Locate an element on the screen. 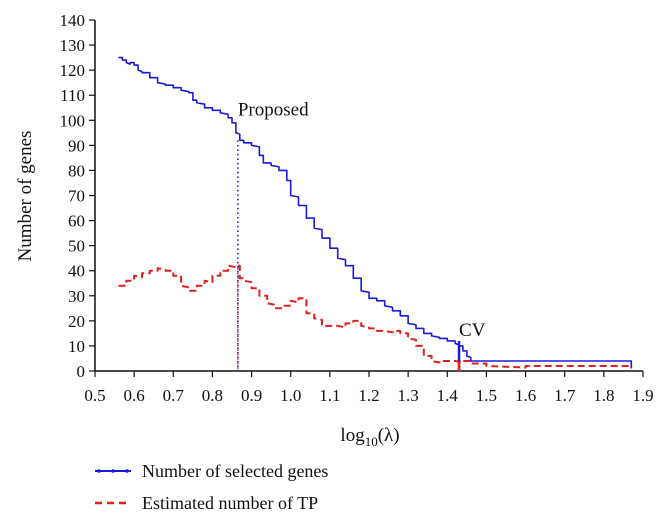 The width and height of the screenshot is (665, 522). x-tick-label: 1.8 is located at coordinates (603, 395).